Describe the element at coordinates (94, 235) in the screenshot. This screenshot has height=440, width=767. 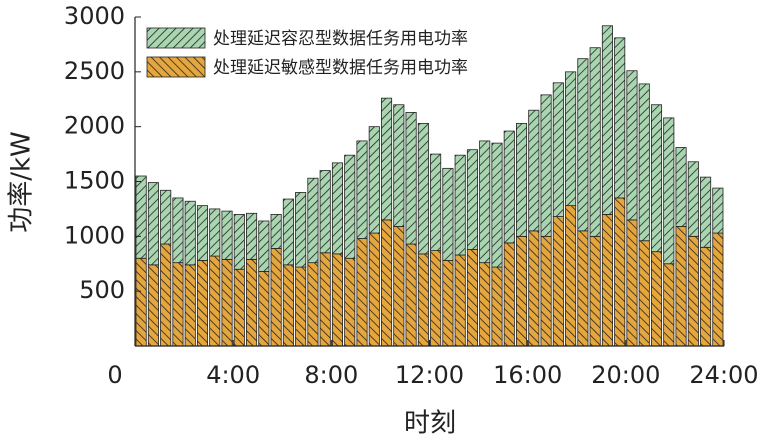
I see `y-tick-label: 1000` at that location.